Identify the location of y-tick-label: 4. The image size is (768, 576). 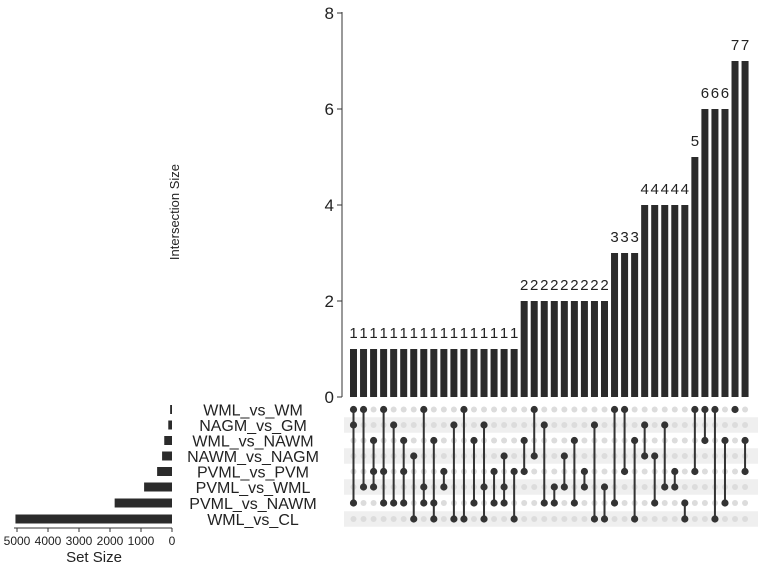
(329, 205).